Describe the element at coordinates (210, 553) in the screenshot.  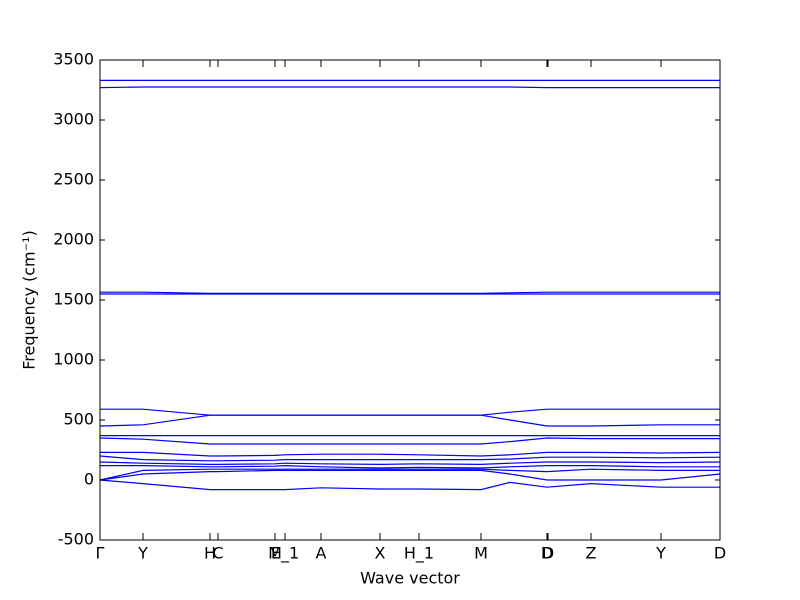
I see `x-tick-label: H` at that location.